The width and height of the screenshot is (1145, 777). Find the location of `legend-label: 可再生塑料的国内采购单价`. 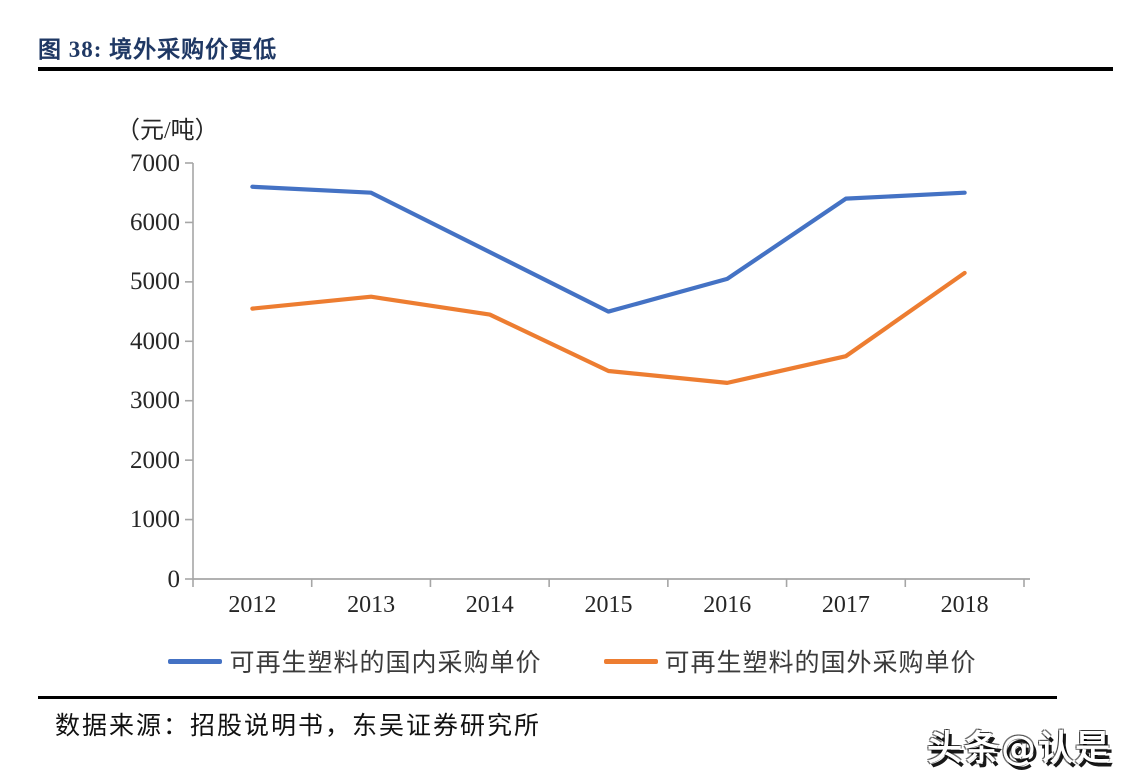

legend-label: 可再生塑料的国内采购单价 is located at coordinates (385, 663).